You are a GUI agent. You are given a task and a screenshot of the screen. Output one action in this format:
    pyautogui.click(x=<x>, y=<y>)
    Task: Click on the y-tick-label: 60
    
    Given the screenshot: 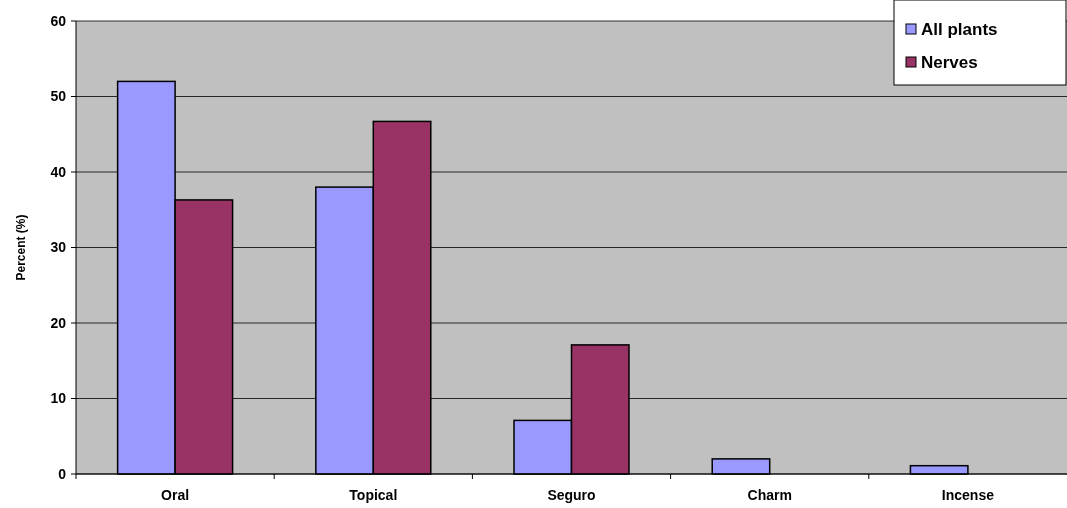 What is the action you would take?
    pyautogui.click(x=58, y=20)
    